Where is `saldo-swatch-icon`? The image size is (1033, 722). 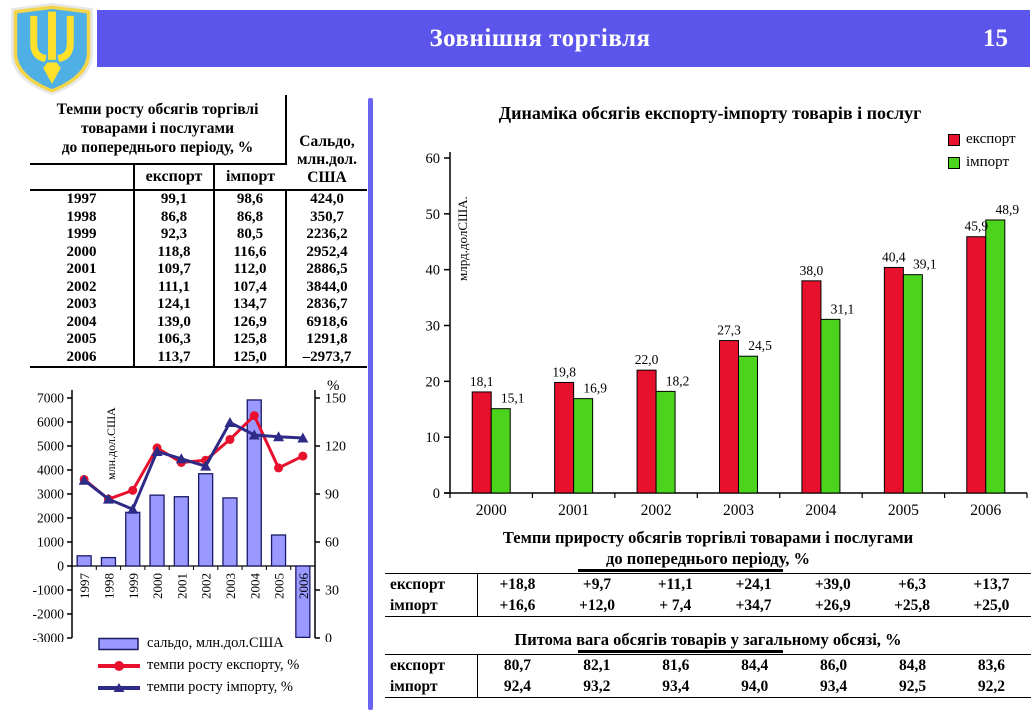
saldo-swatch-icon is located at coordinates (118, 643).